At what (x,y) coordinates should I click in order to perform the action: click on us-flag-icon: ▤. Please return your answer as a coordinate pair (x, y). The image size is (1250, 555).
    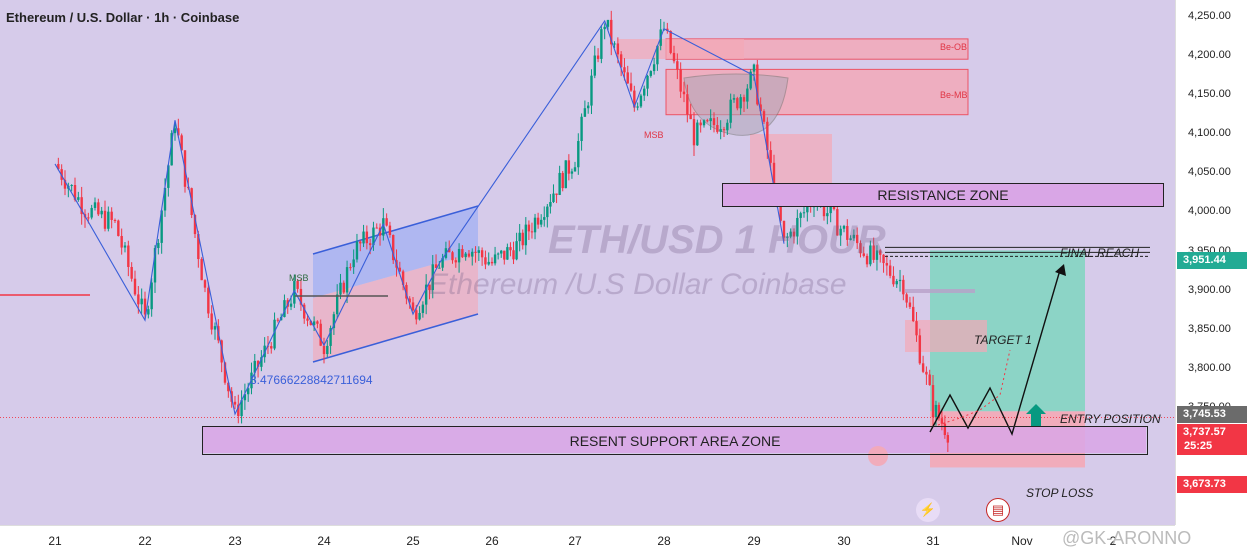
    Looking at the image, I should click on (998, 510).